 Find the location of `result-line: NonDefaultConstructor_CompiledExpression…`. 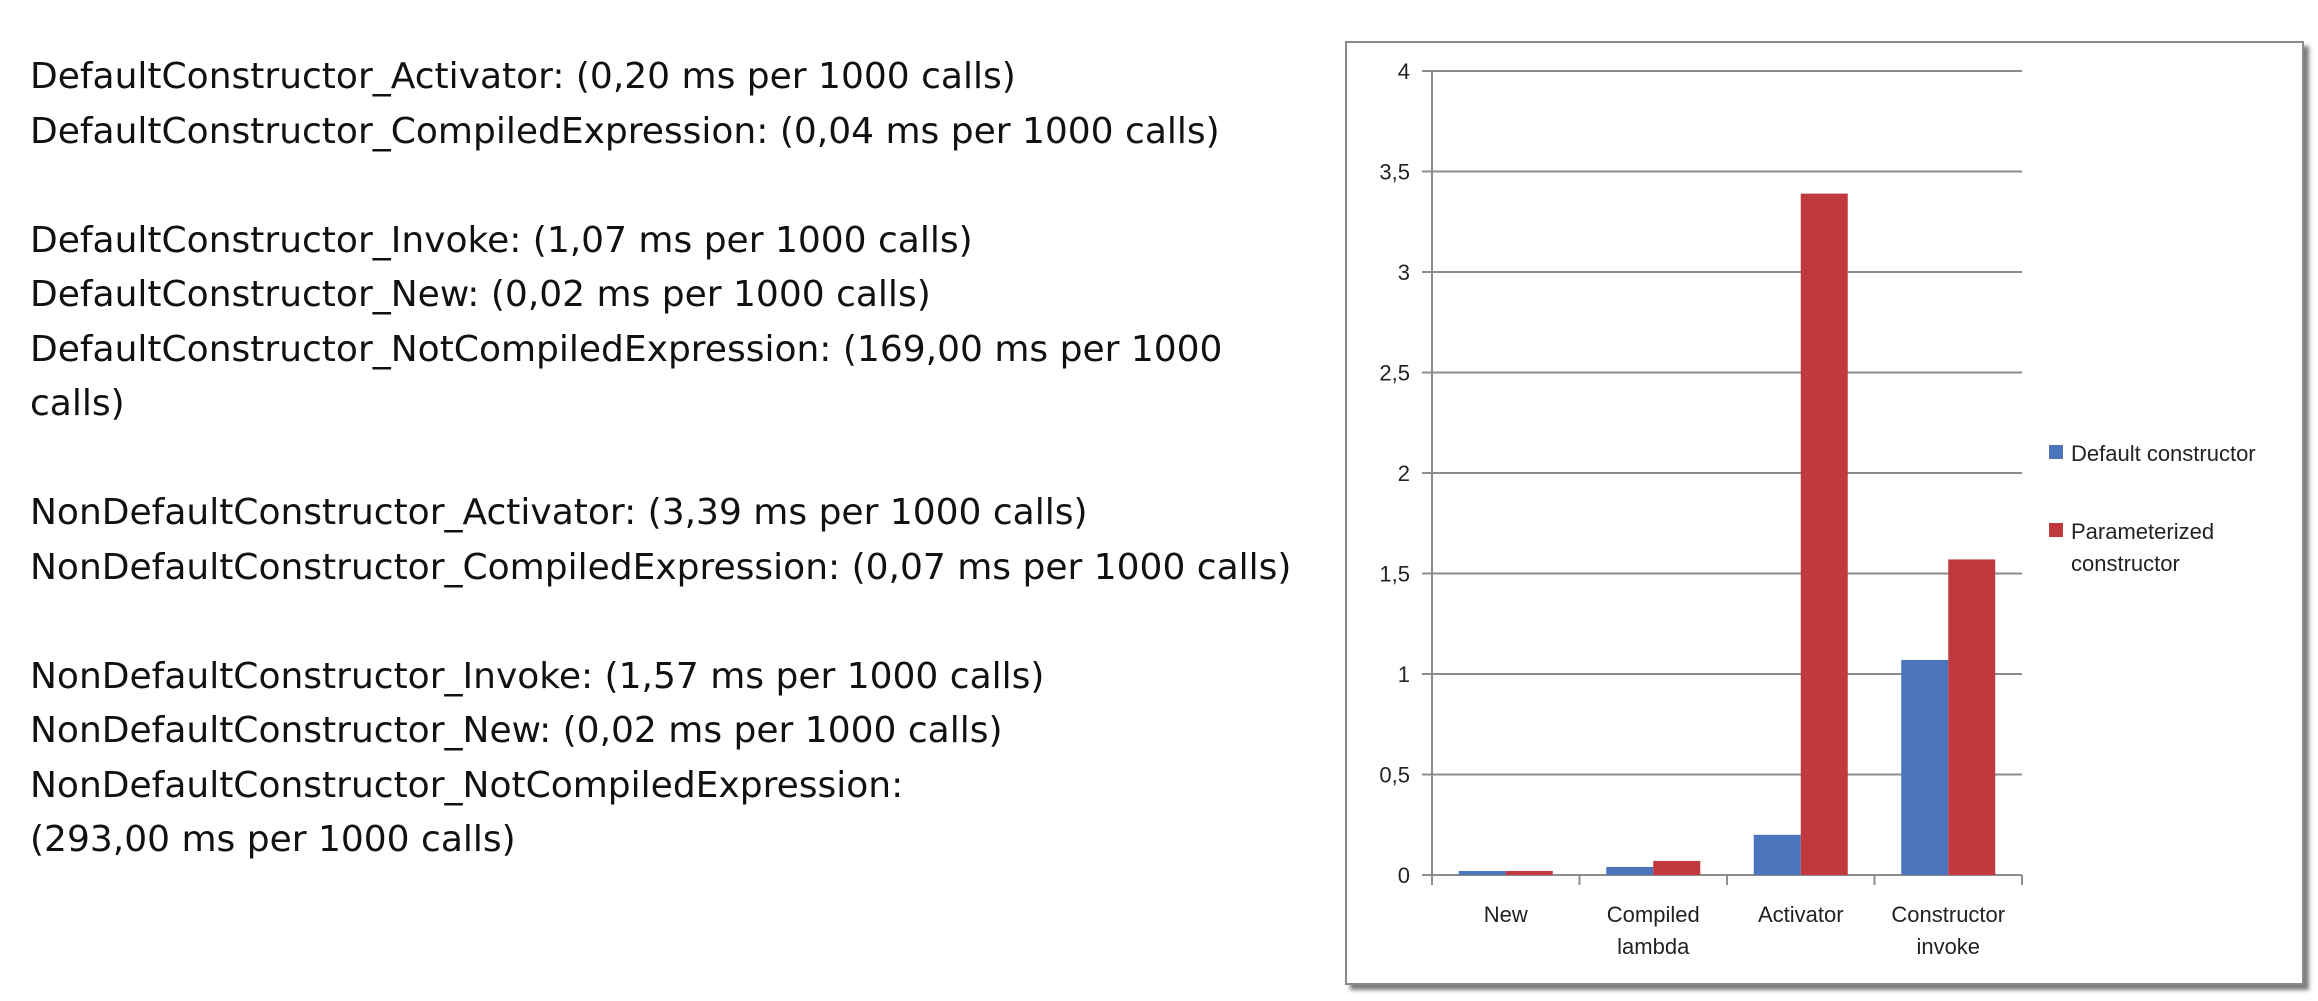

result-line: NonDefaultConstructor_CompiledExpression… is located at coordinates (661, 567).